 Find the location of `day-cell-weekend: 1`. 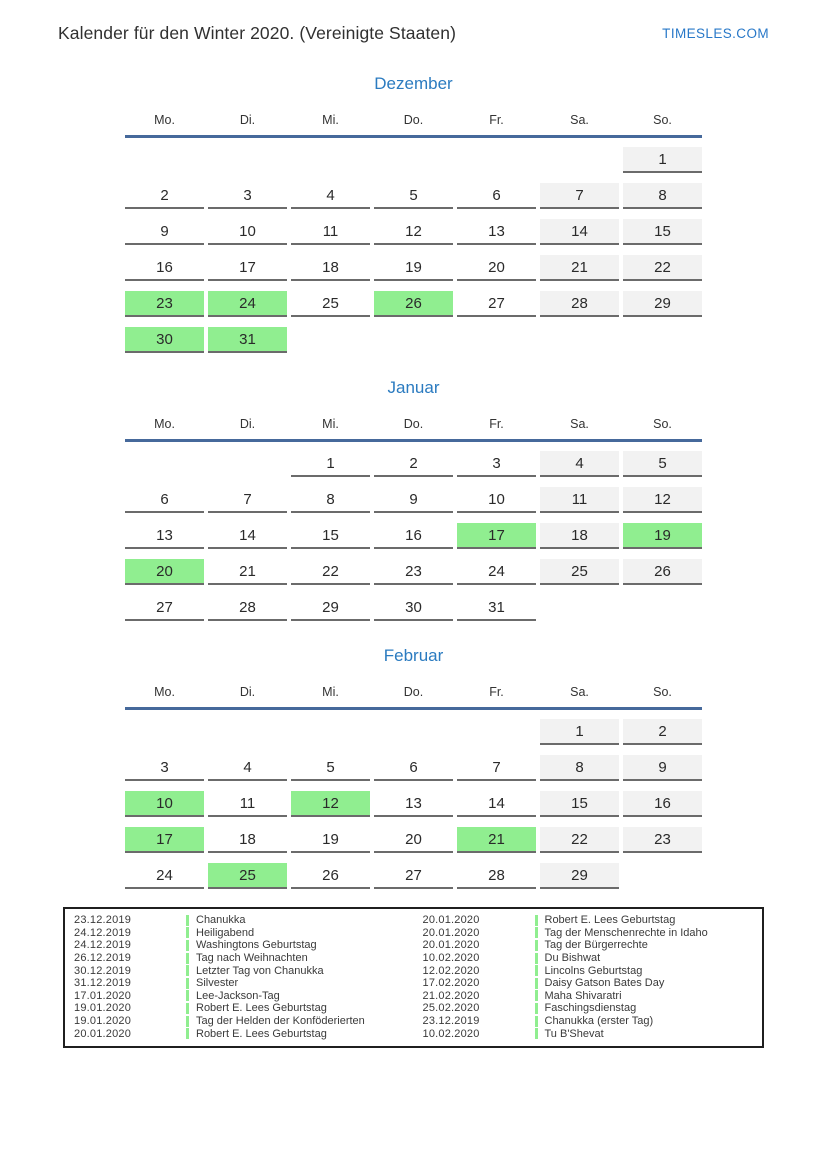

day-cell-weekend: 1 is located at coordinates (579, 732).